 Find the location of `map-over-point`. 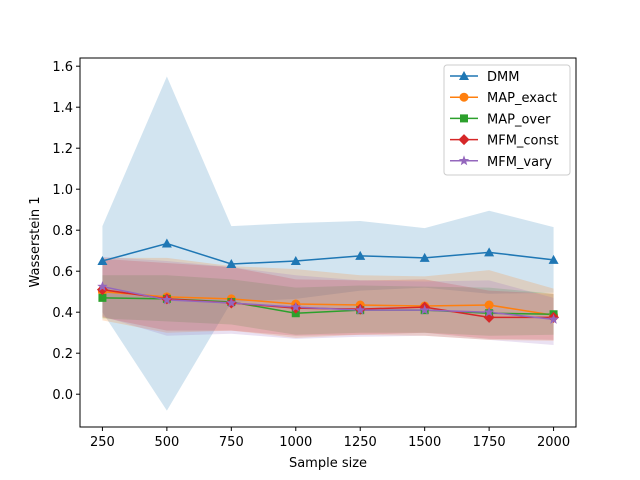

map-over-point is located at coordinates (102, 297).